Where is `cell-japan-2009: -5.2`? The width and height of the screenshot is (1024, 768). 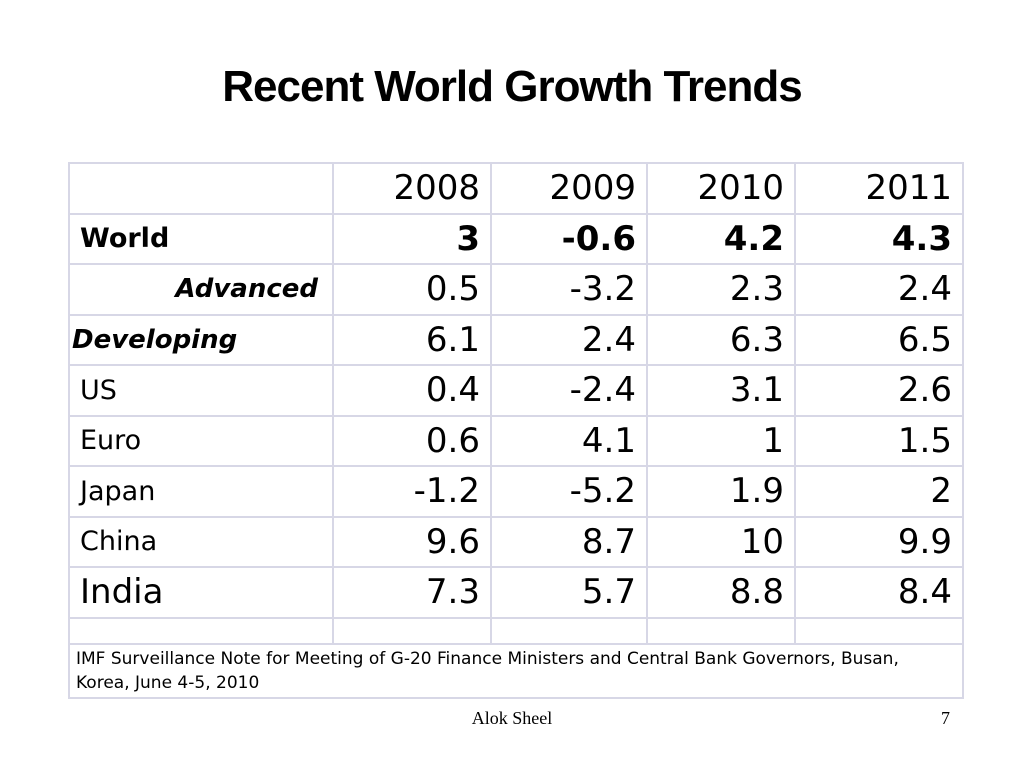
cell-japan-2009: -5.2 is located at coordinates (569, 491).